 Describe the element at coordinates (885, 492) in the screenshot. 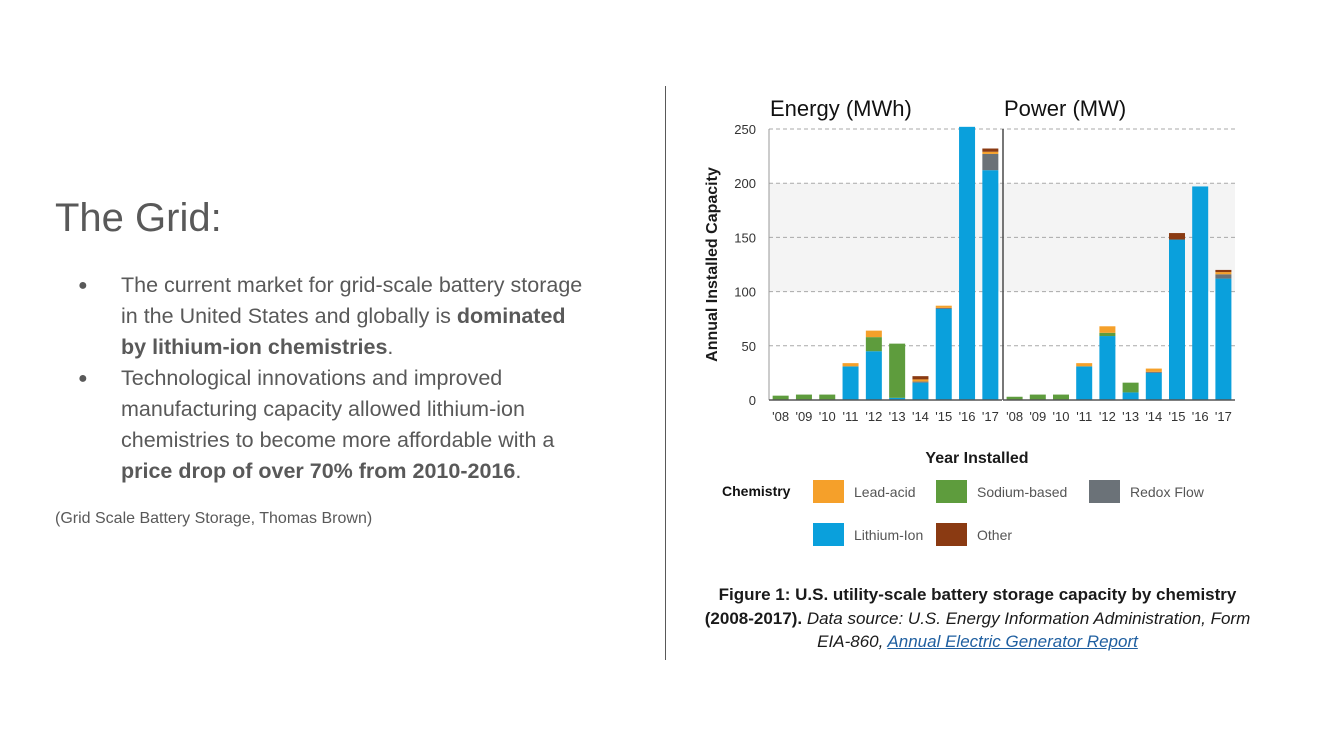

I see `legend-label: Lead-acid` at that location.